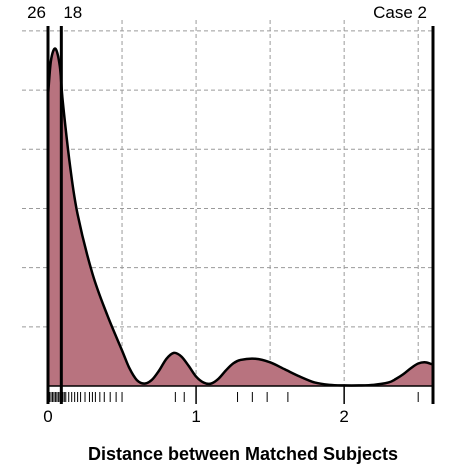  I want to click on reference-line-label: 18, so click(72, 12).